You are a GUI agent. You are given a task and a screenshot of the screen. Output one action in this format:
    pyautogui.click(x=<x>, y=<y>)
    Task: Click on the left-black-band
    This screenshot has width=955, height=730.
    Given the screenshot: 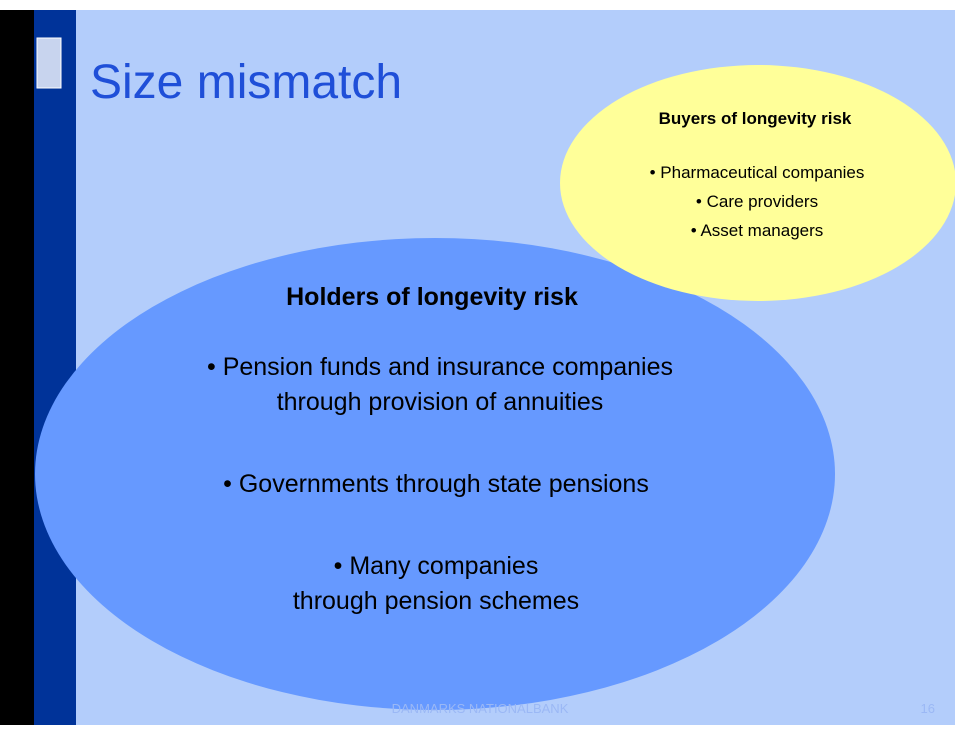 What is the action you would take?
    pyautogui.click(x=17, y=367)
    